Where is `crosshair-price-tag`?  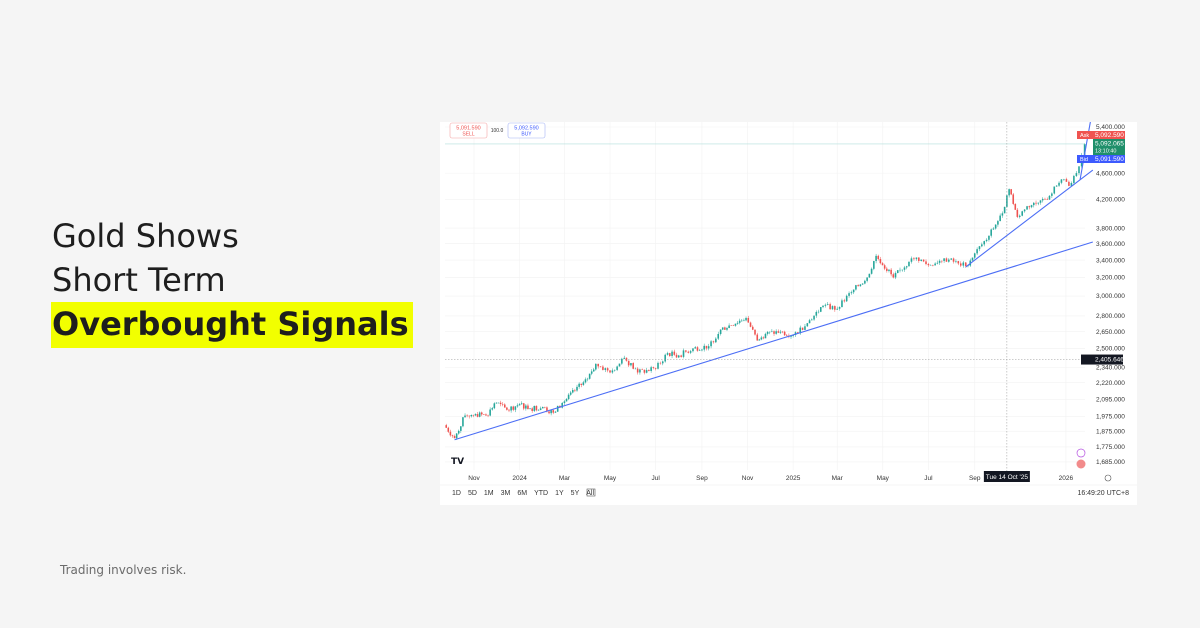 crosshair-price-tag is located at coordinates (1102, 359).